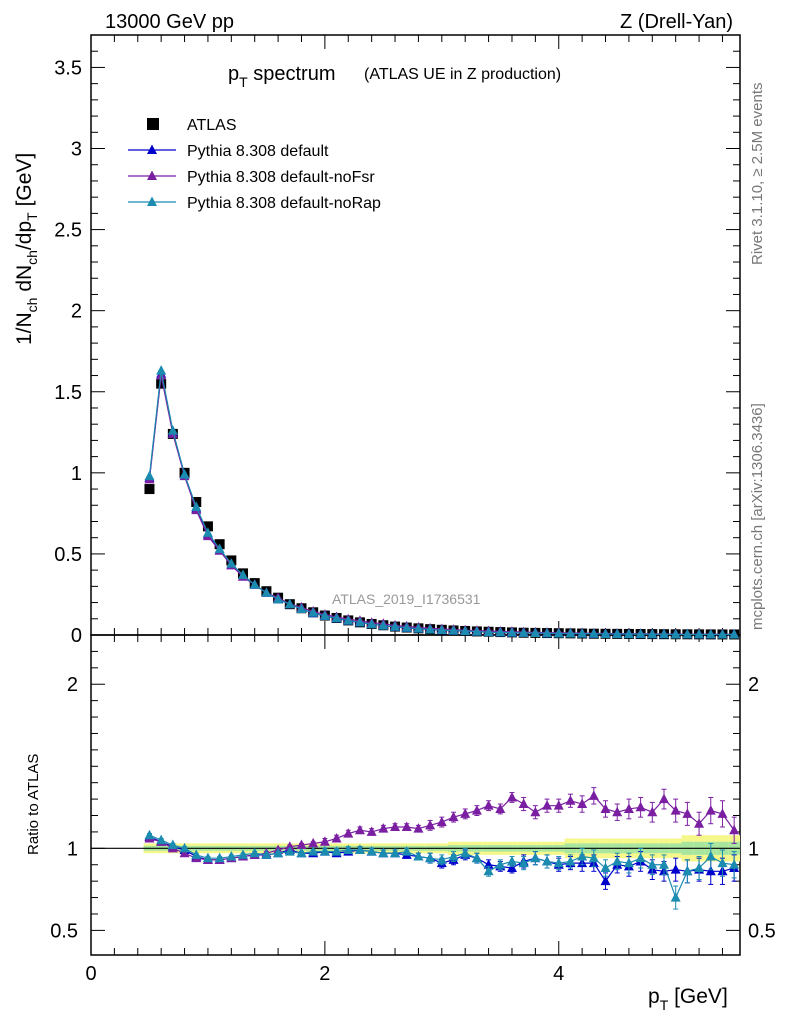  I want to click on y-tick-label-top: 0.5, so click(68, 555).